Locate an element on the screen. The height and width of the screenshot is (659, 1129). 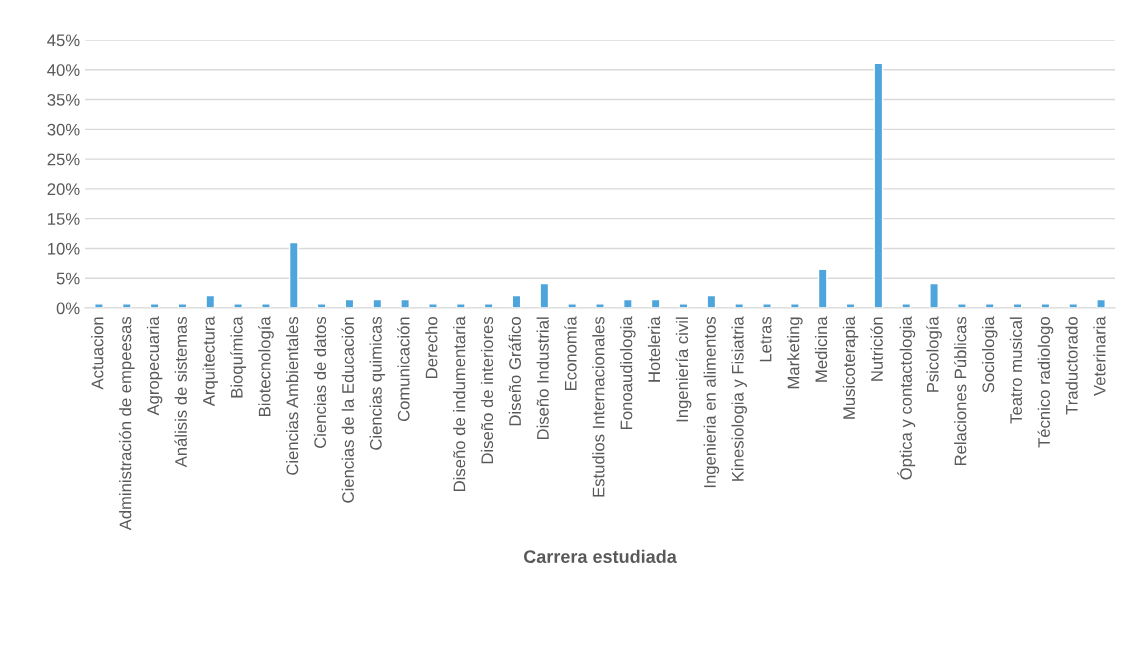
x-tick-label: Ciencias Ambientales is located at coordinates (292, 395).